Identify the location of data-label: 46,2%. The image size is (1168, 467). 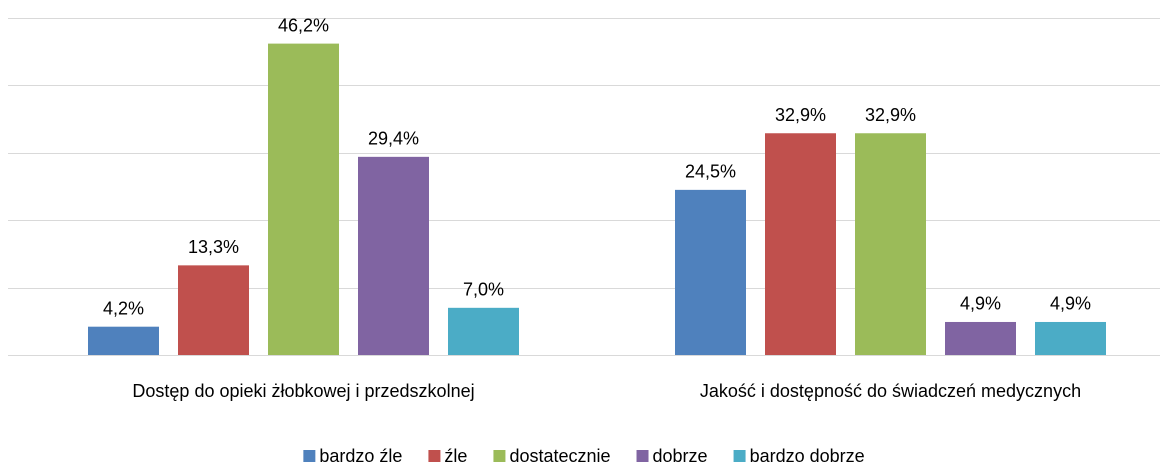
(303, 25).